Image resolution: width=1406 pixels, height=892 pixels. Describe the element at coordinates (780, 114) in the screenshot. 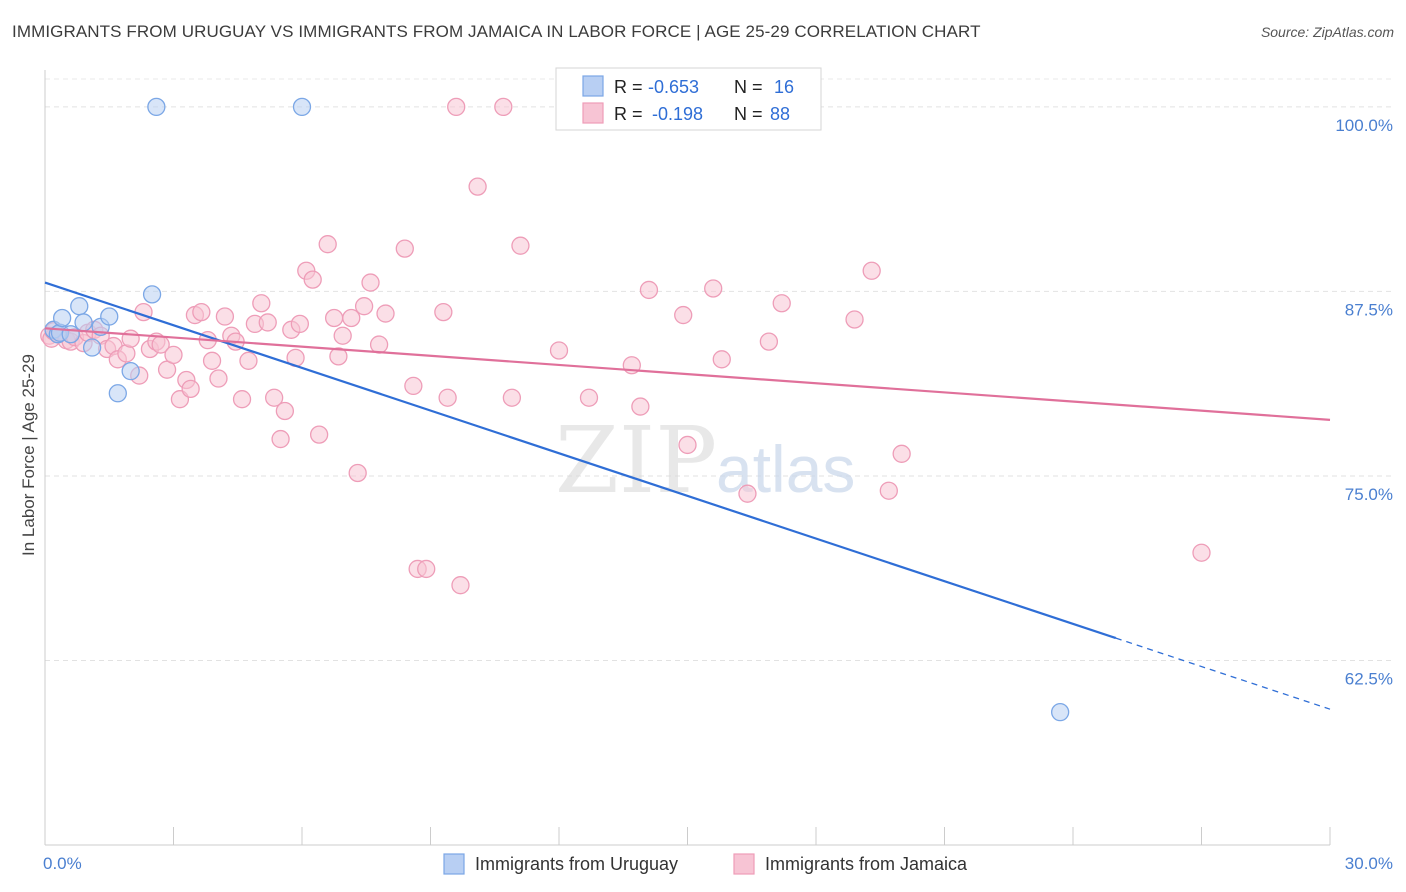

I see `legend-n-jamaica: 88` at that location.